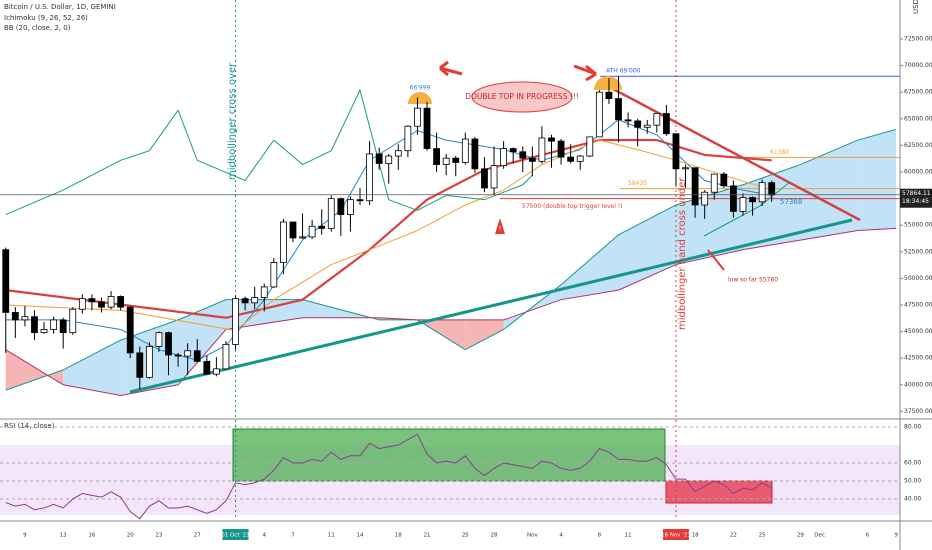 This screenshot has width=932, height=550. What do you see at coordinates (91, 536) in the screenshot?
I see `x-tick-label: 16` at bounding box center [91, 536].